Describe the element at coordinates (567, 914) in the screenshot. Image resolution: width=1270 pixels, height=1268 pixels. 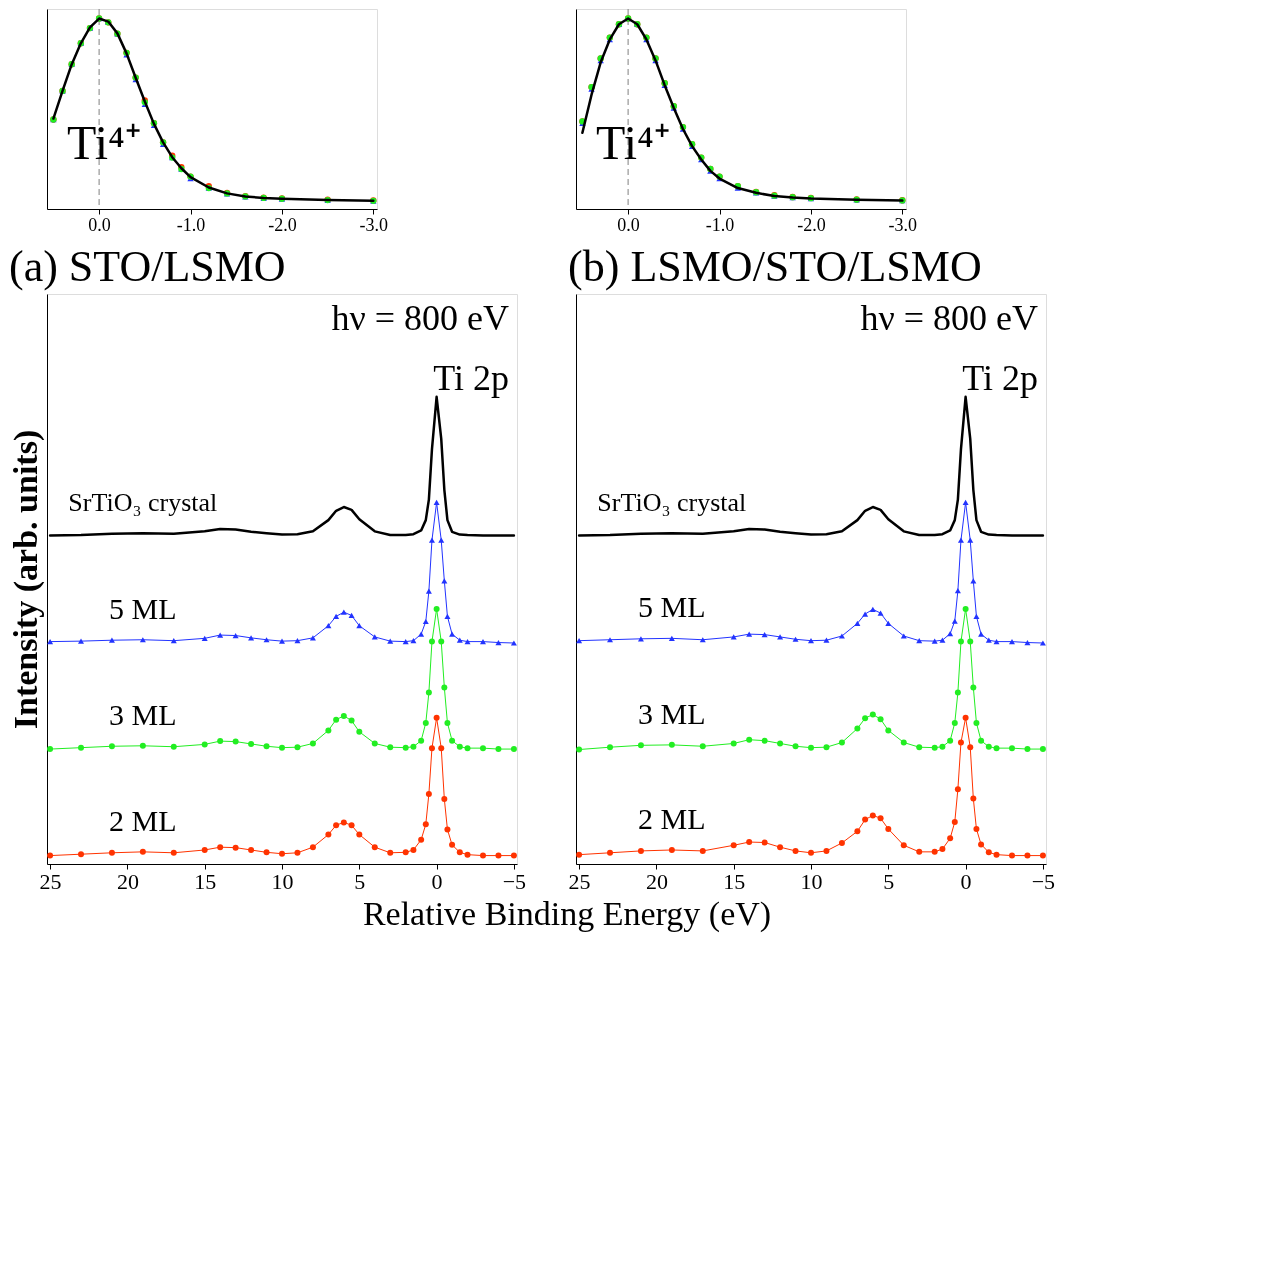
I see `x-axis-title: Relative Binding Energy (eV)` at that location.